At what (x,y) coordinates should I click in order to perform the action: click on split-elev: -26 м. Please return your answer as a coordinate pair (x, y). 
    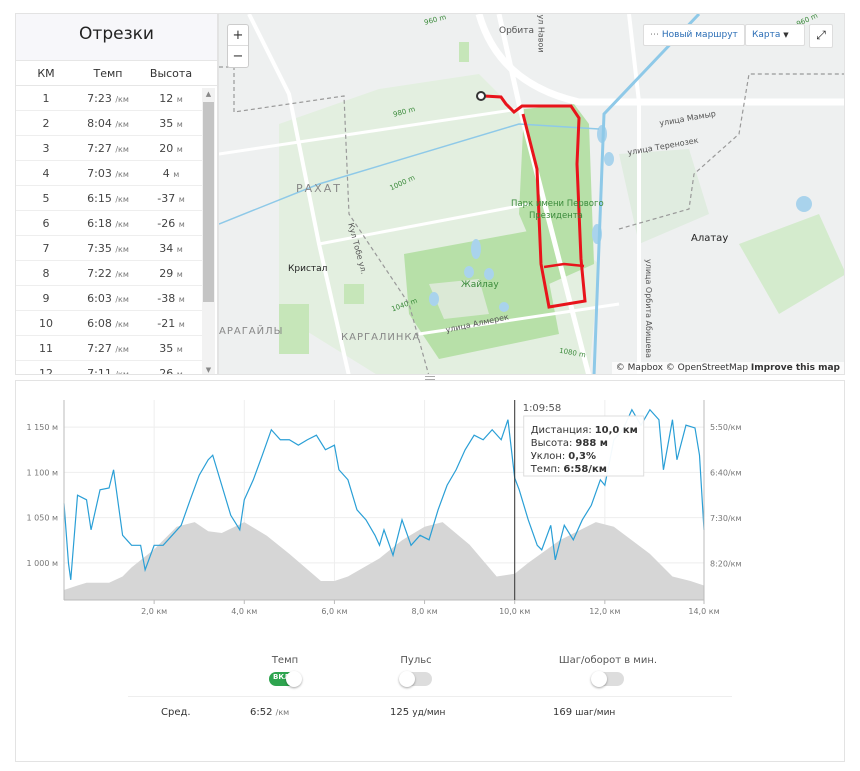
    Looking at the image, I should click on (171, 223).